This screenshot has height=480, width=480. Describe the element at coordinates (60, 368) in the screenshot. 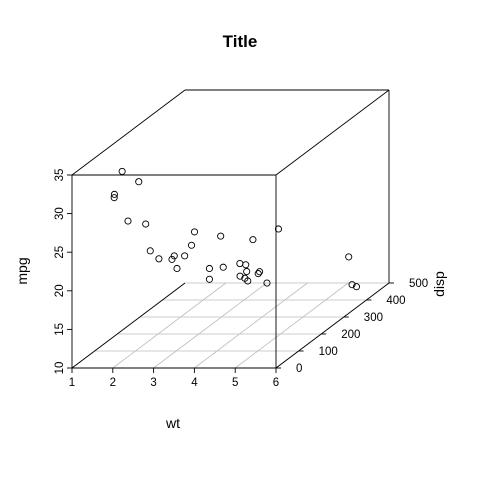

I see `z-tick-label: 10` at that location.